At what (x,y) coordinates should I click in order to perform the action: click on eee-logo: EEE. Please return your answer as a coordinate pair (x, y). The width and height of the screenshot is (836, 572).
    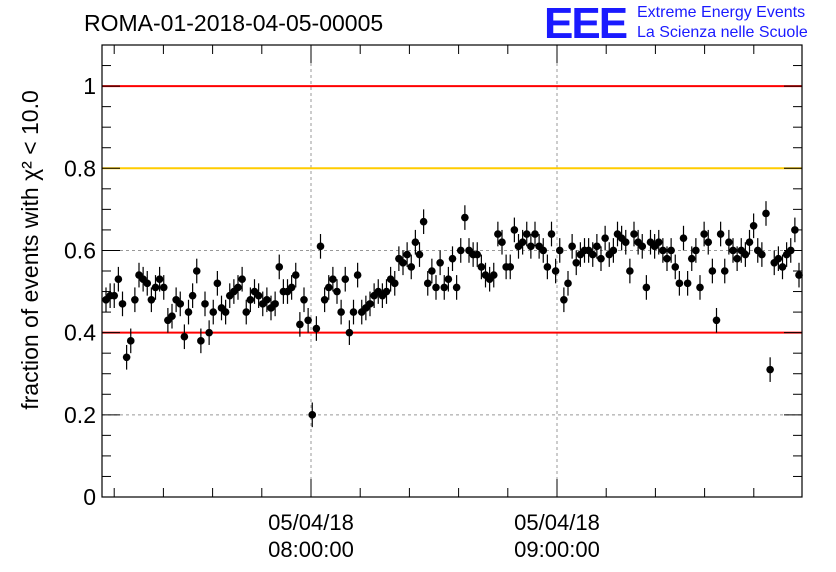
    Looking at the image, I should click on (586, 24).